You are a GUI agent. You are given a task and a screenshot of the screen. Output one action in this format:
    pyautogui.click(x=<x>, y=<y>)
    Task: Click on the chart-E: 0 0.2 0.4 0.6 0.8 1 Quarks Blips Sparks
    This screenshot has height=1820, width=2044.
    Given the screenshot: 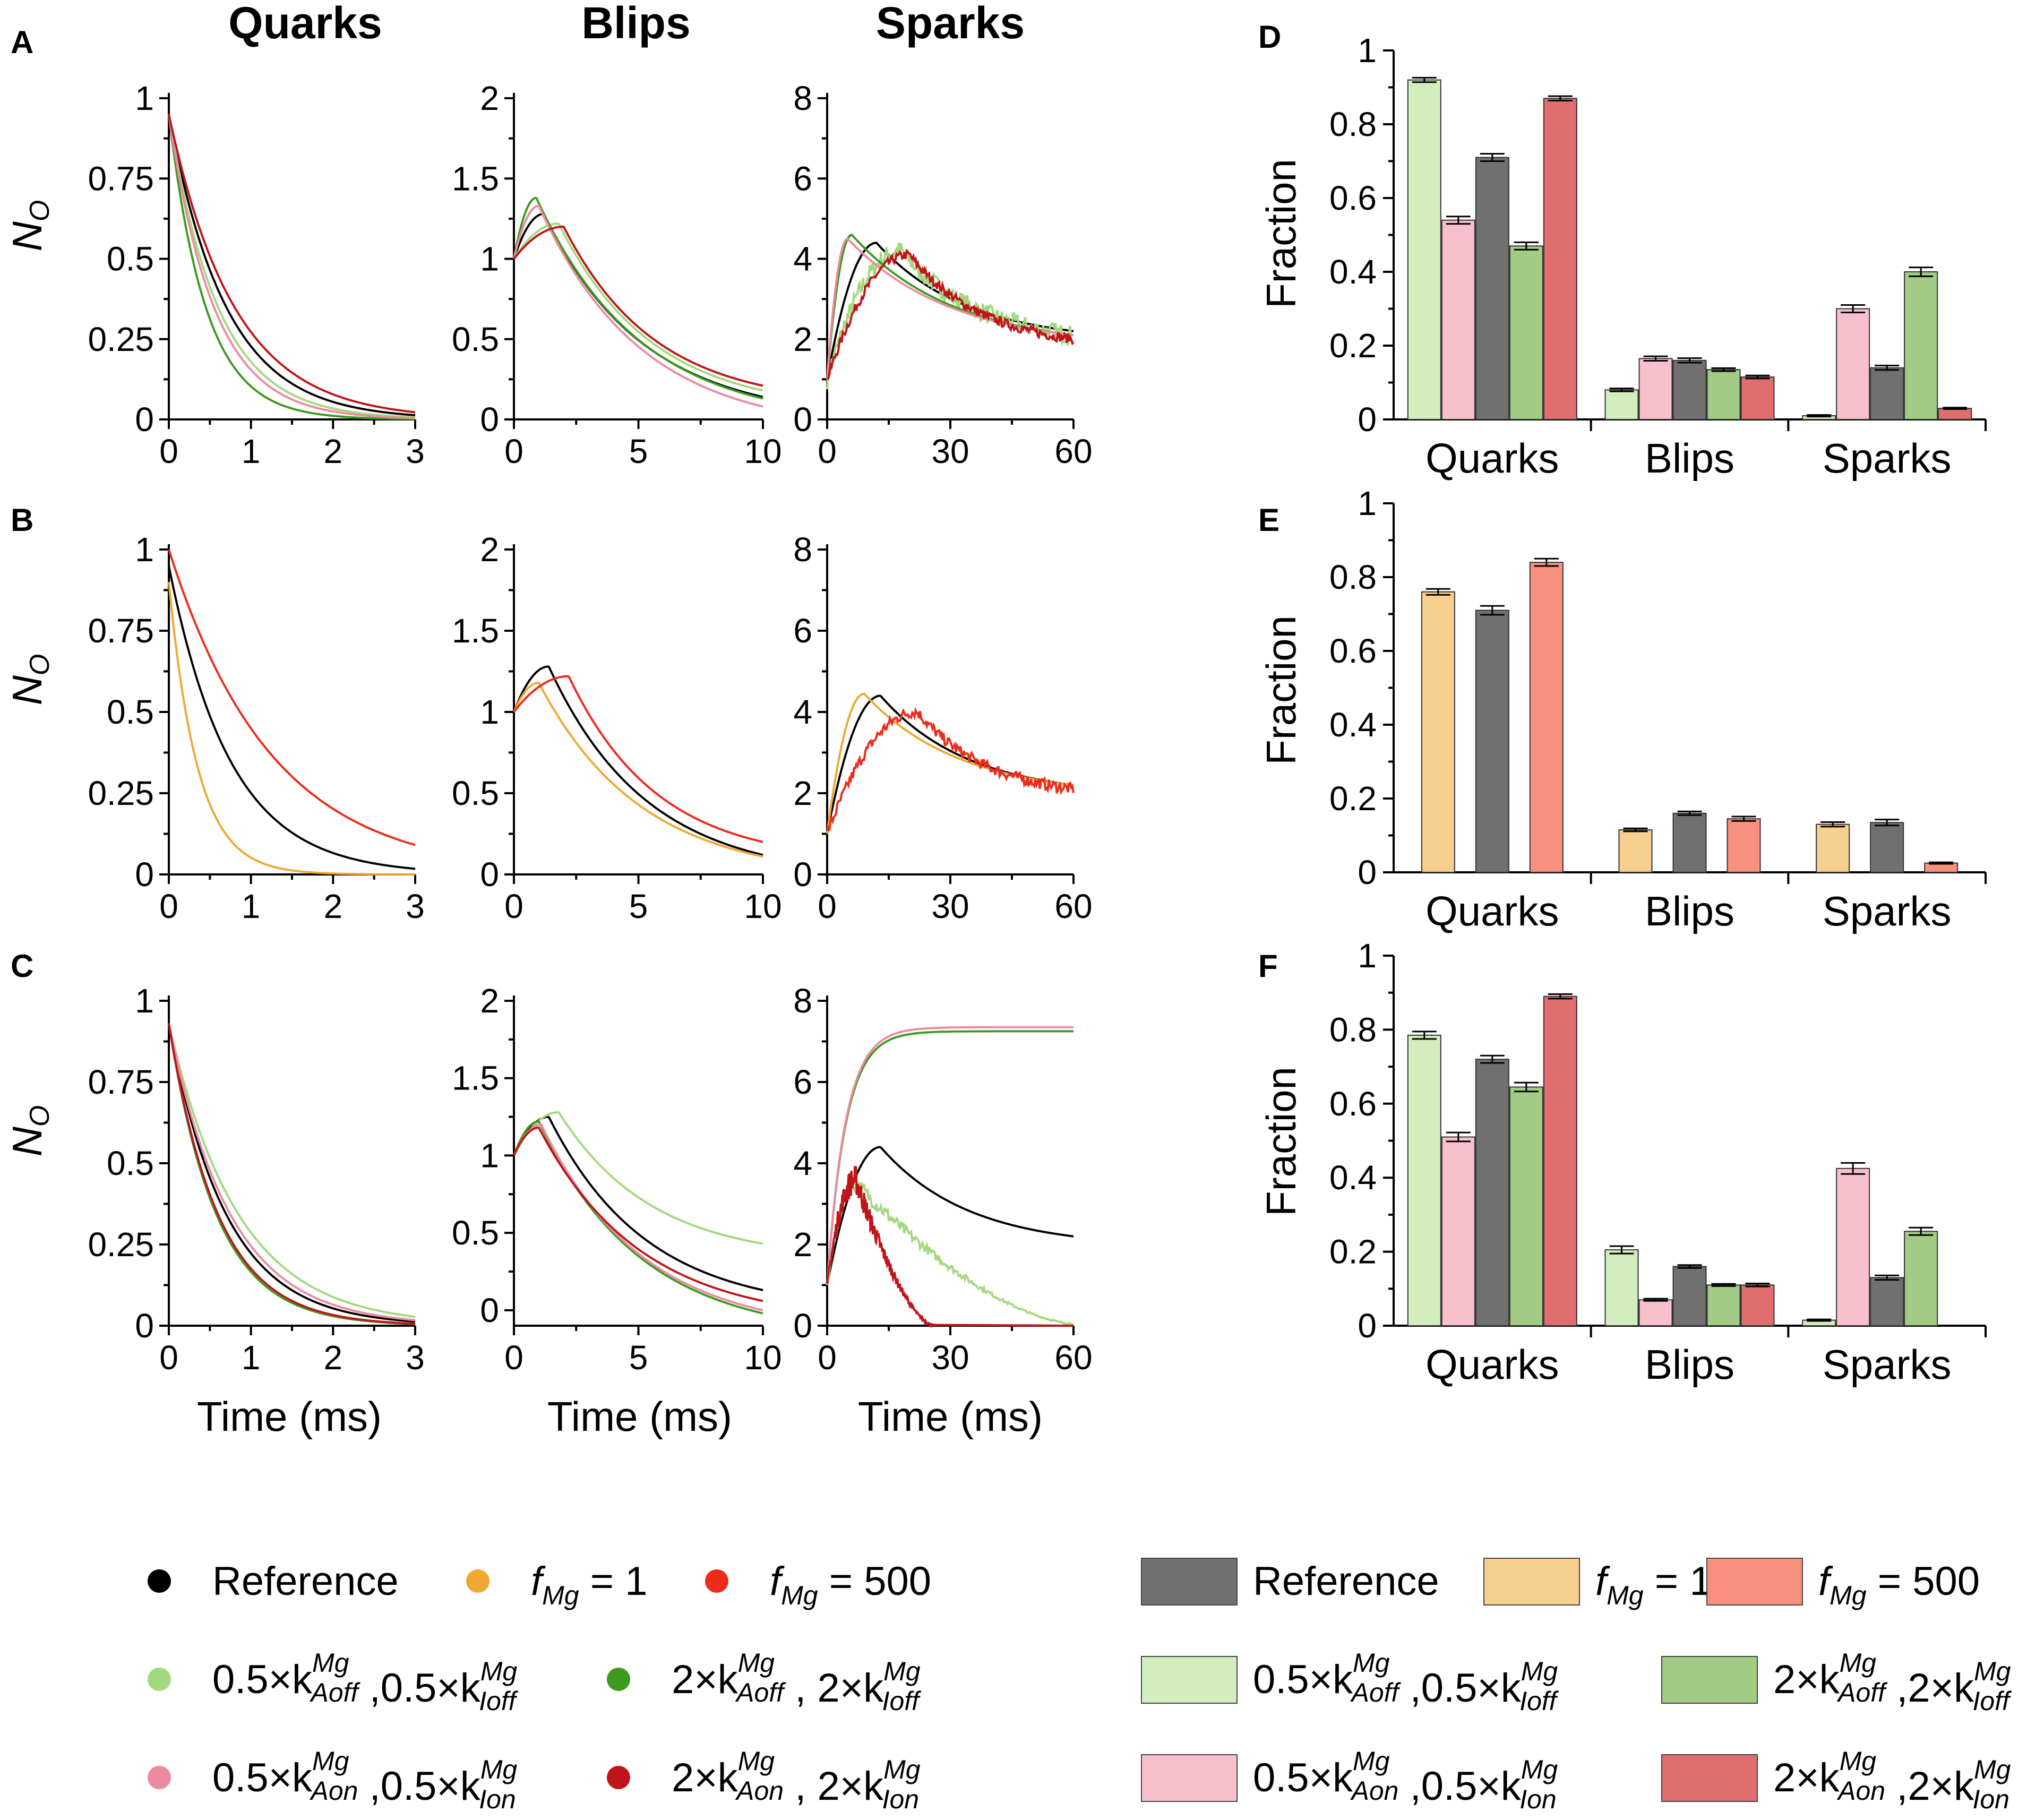 What is the action you would take?
    pyautogui.click(x=1658, y=709)
    